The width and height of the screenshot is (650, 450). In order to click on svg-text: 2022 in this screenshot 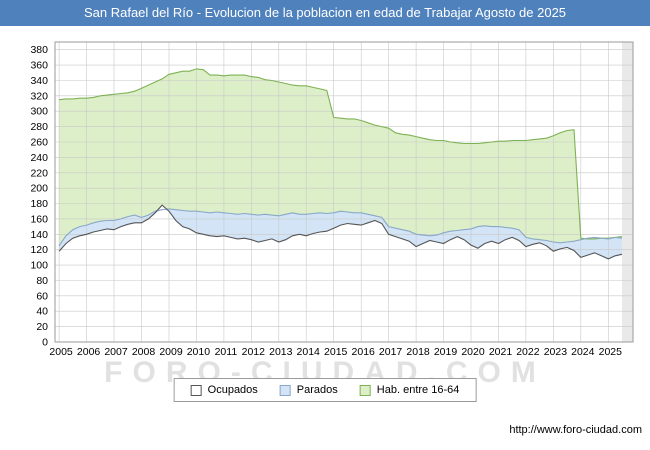, I will do `click(528, 352)`.